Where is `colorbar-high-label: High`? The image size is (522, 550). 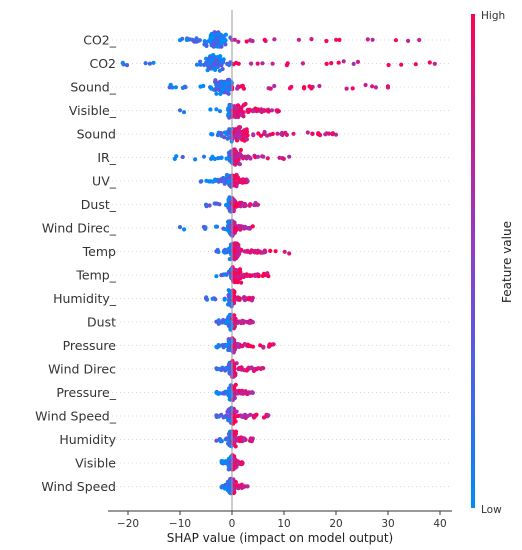
colorbar-high-label: High is located at coordinates (493, 16).